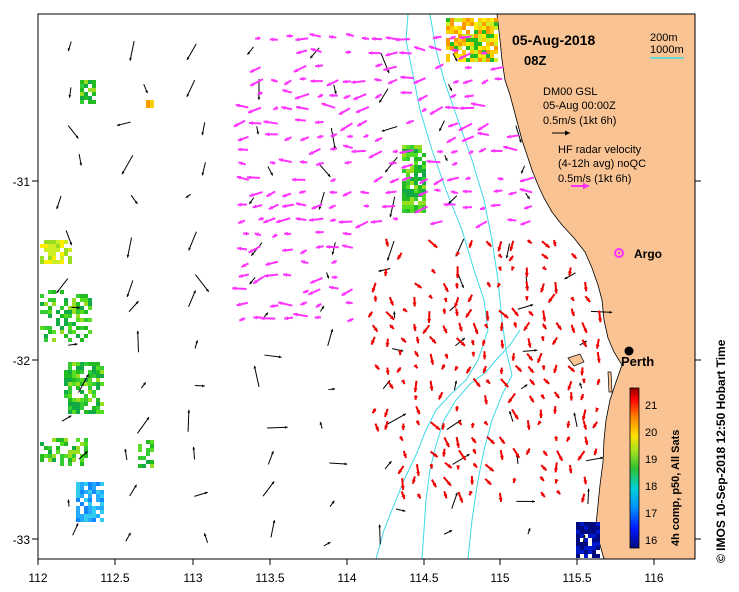  What do you see at coordinates (576, 360) in the screenshot?
I see `rottnest-island` at bounding box center [576, 360].